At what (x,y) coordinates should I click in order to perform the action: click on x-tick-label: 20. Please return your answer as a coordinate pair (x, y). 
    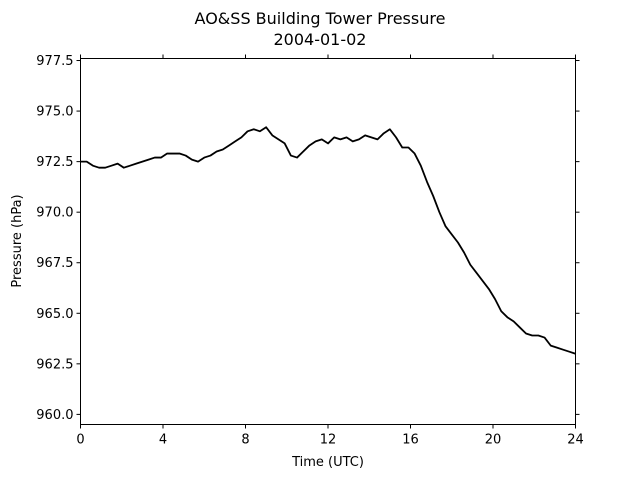
    Looking at the image, I should click on (493, 440).